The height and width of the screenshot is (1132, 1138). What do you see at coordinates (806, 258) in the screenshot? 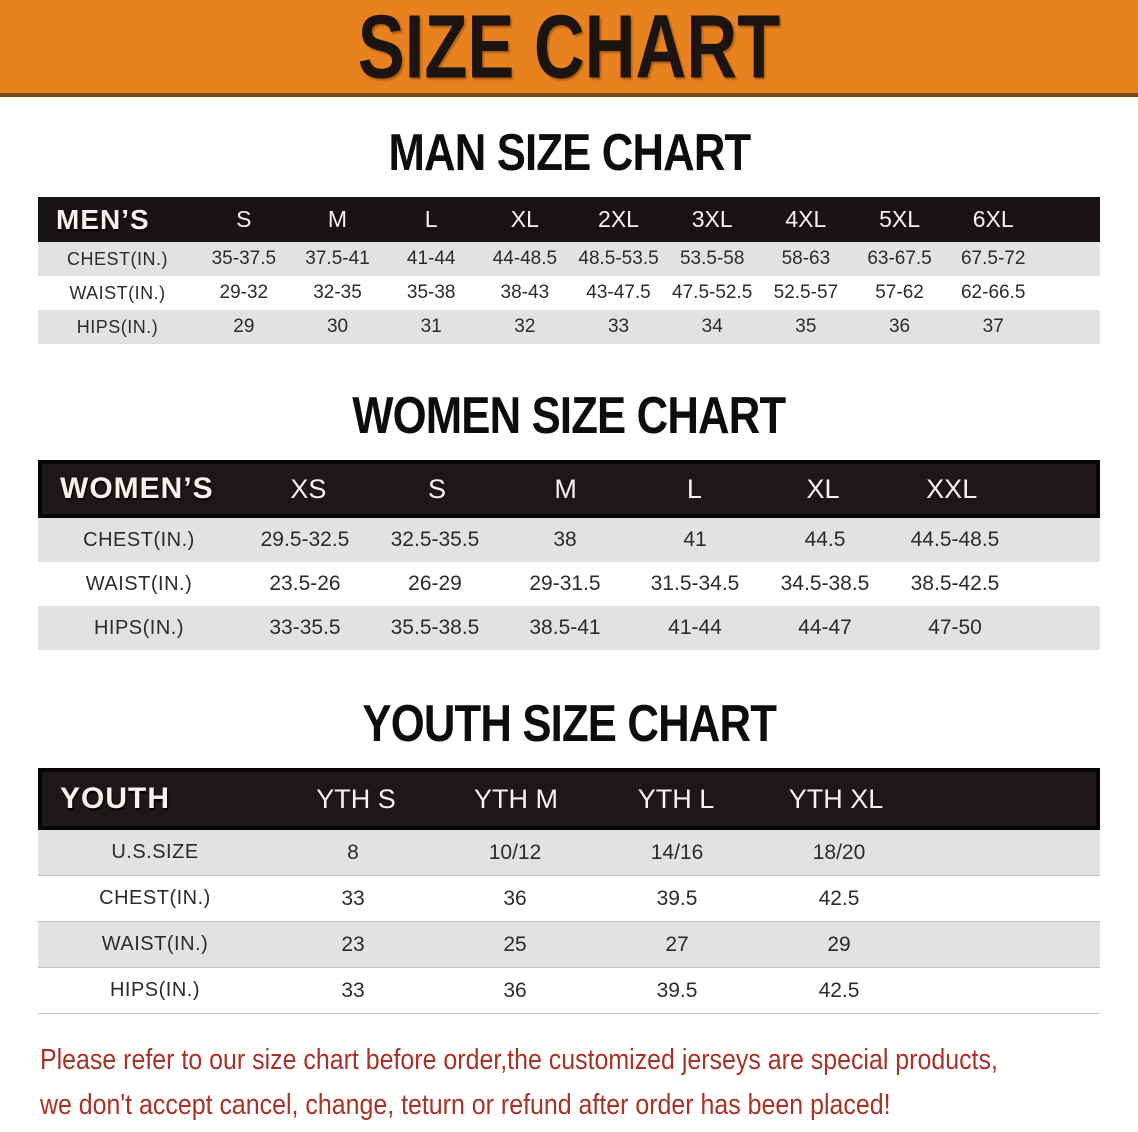
I see `cell-value: 58-63` at bounding box center [806, 258].